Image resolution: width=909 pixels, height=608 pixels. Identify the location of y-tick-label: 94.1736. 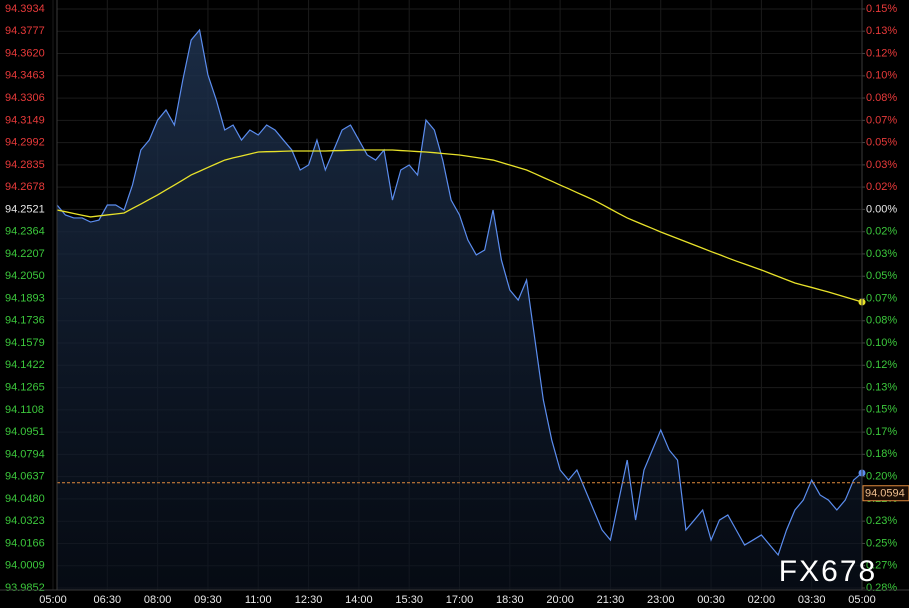
(25, 321).